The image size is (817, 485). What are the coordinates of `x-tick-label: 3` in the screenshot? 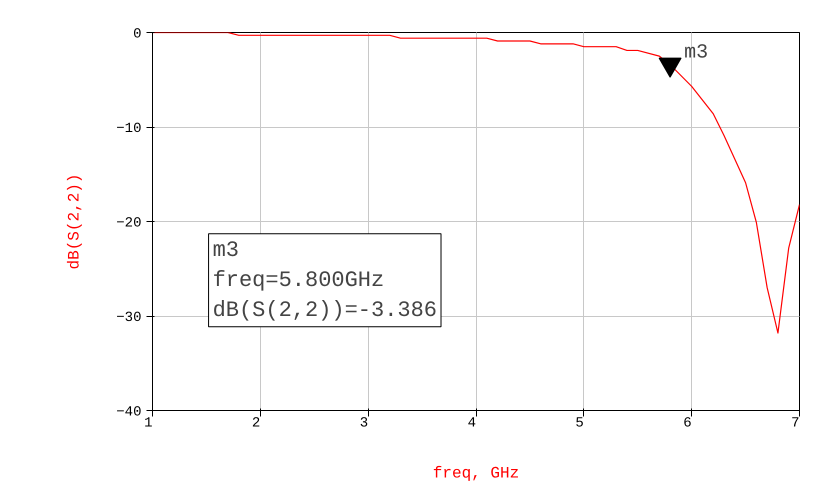 It's located at (364, 424).